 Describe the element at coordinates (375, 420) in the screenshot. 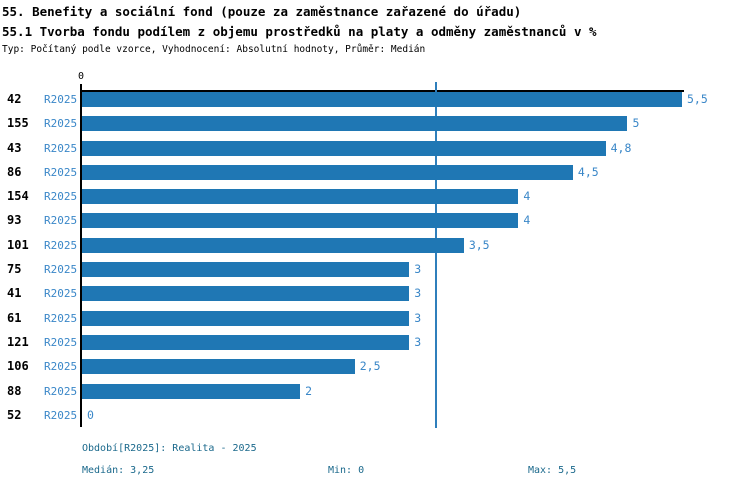

I see `chart-row: 52 R2025 0` at that location.